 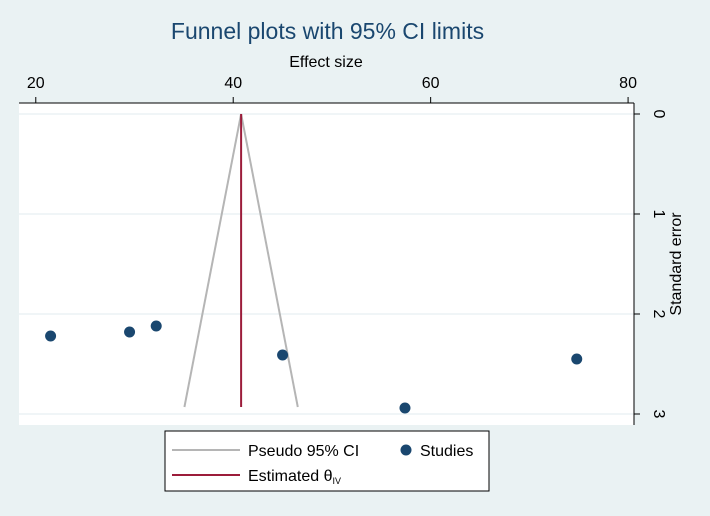 I want to click on y-axis-label: Standard error, so click(x=676, y=264).